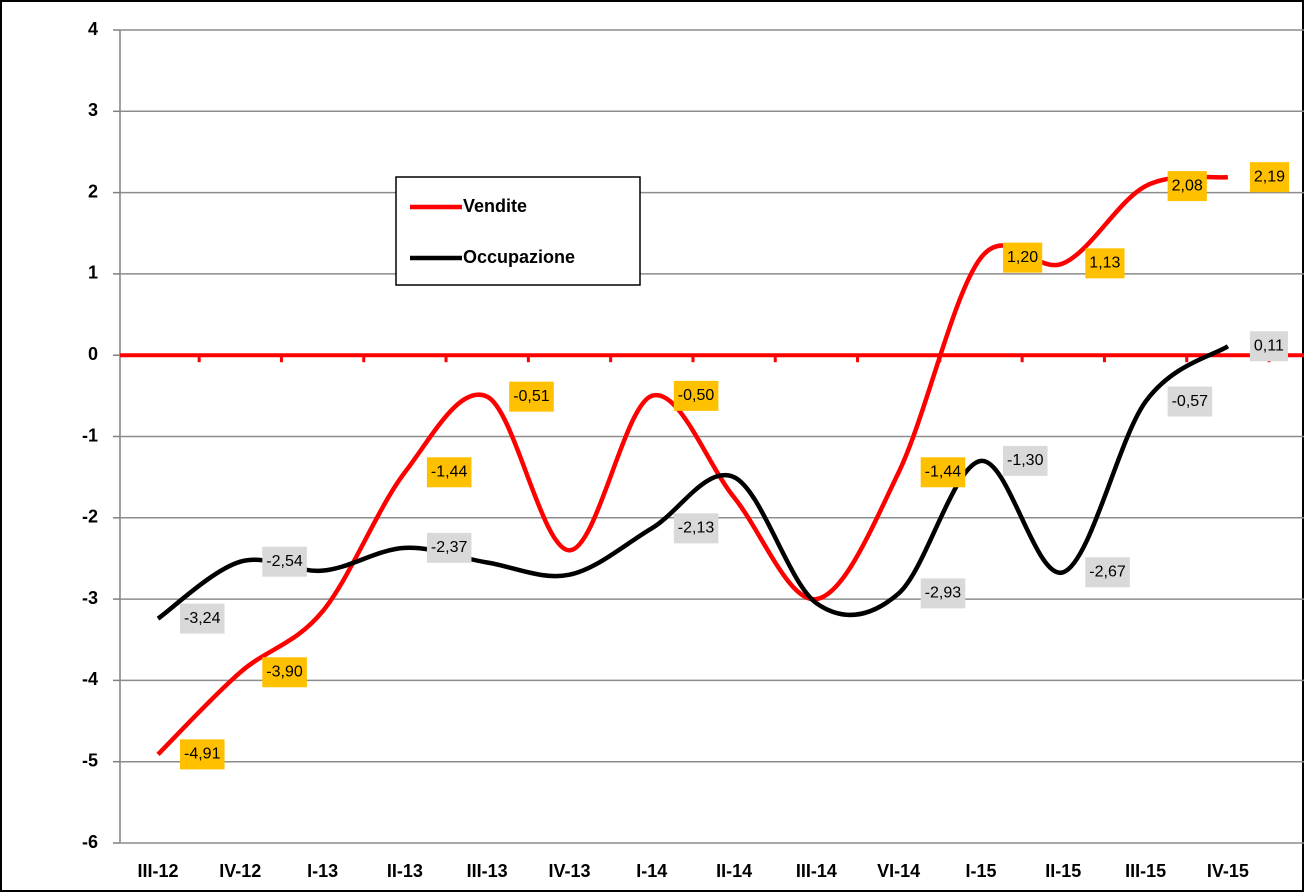 Image resolution: width=1304 pixels, height=892 pixels. What do you see at coordinates (405, 871) in the screenshot?
I see `x-tick-label: II-13` at bounding box center [405, 871].